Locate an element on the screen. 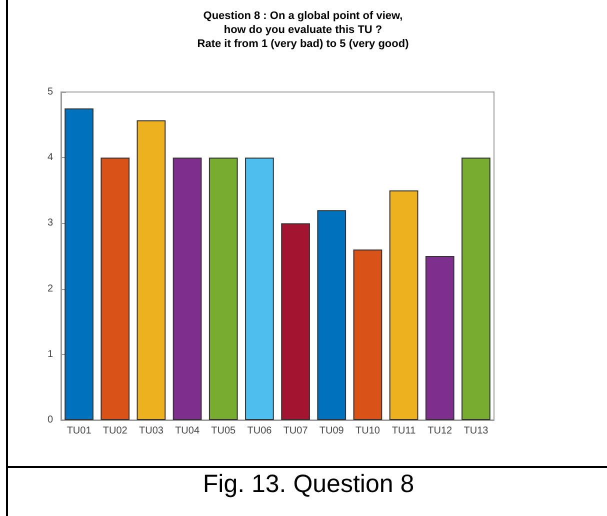 The height and width of the screenshot is (516, 607). caption: Fig. 13. Question 8 is located at coordinates (309, 484).